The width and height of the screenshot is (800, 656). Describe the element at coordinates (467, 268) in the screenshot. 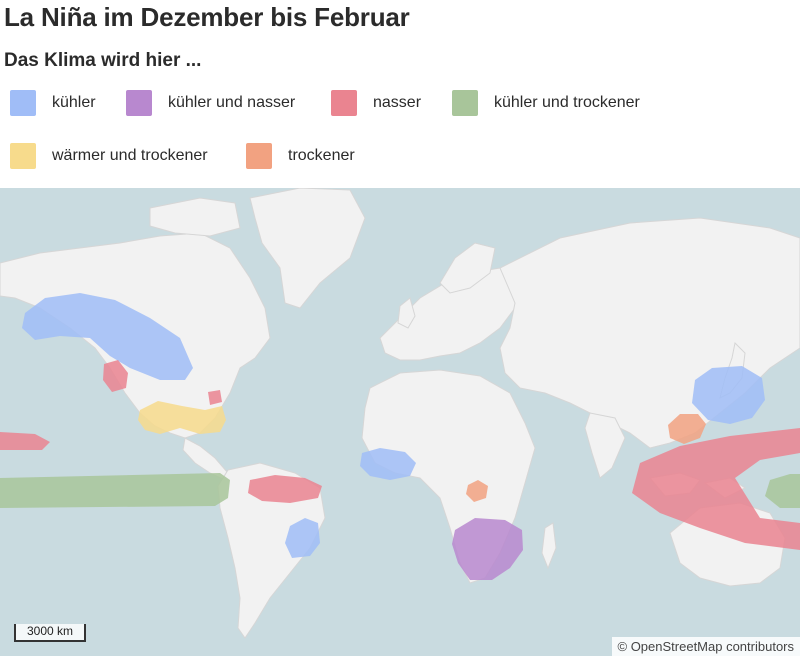

I see `land-scandinavia` at that location.